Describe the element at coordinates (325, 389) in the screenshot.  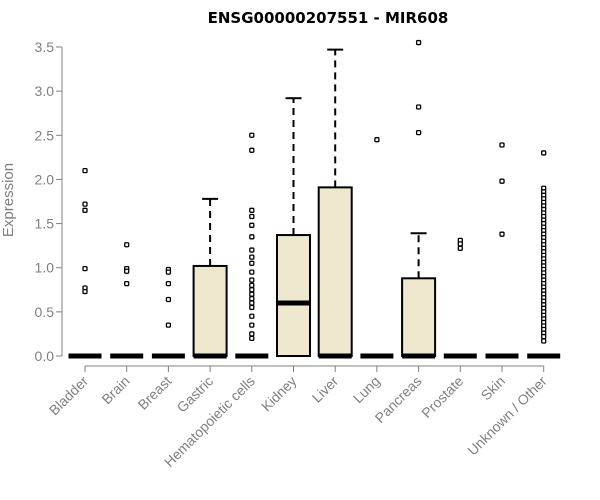
I see `x-tick-label: Liver` at that location.